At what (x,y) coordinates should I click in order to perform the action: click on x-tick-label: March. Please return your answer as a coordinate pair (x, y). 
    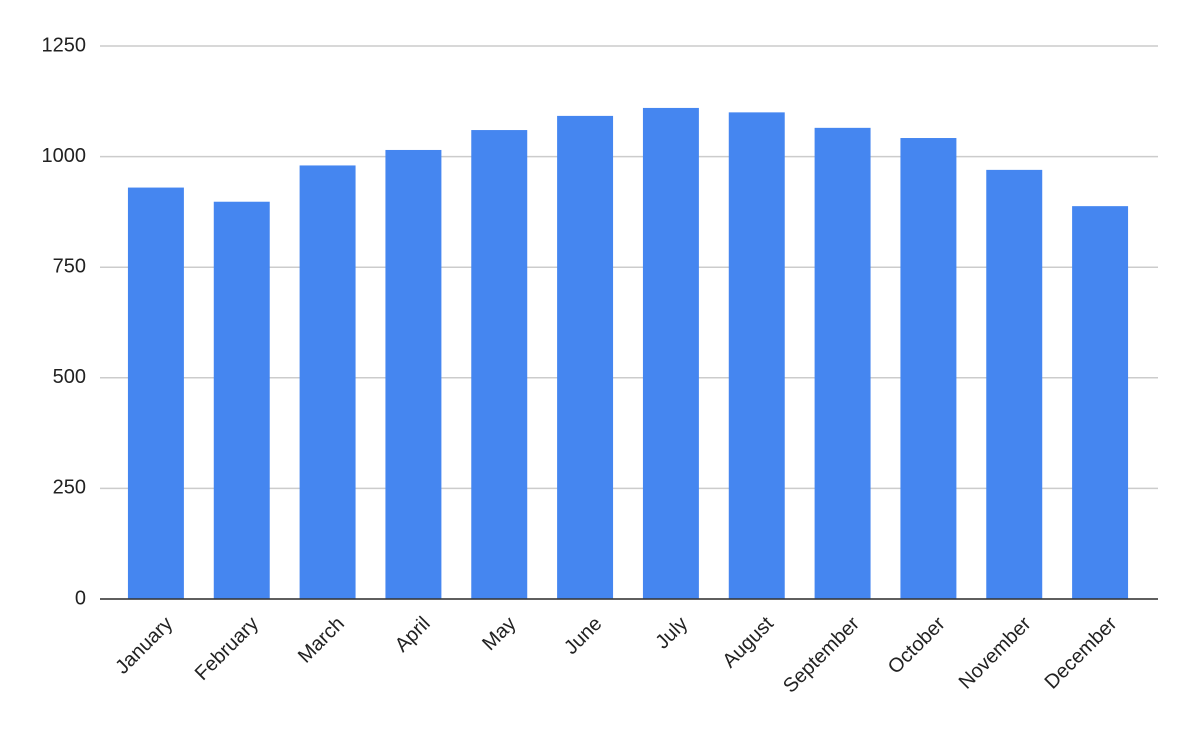
    Looking at the image, I should click on (321, 640).